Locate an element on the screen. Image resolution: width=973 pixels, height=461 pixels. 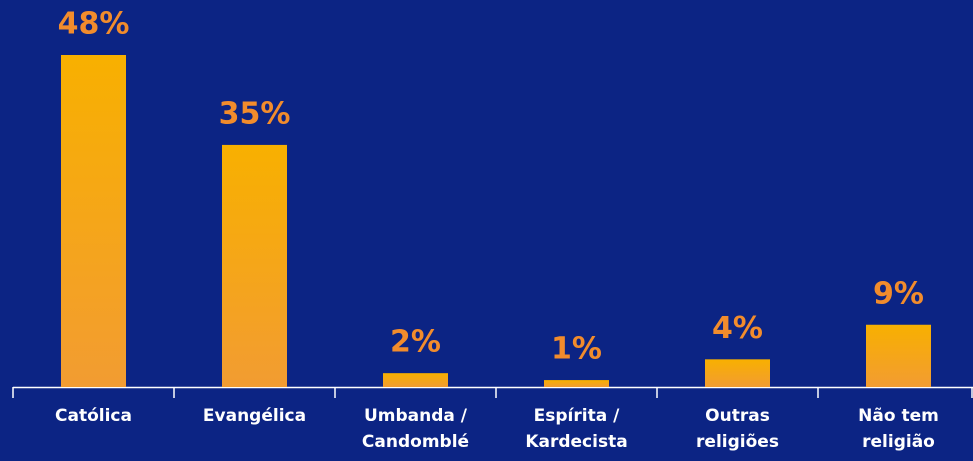
x-tick-label: Espírita / is located at coordinates (577, 416).